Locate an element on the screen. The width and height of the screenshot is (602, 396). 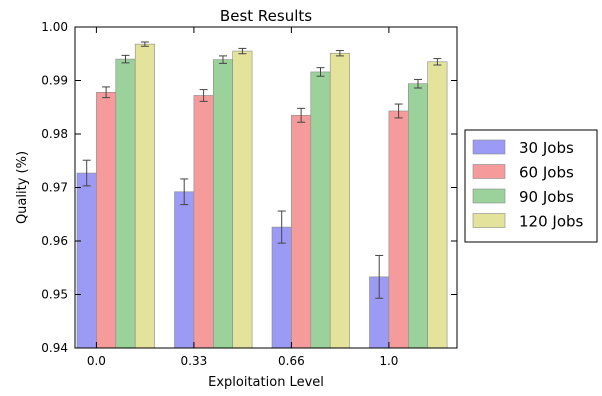
y-tick-label: 1.00 is located at coordinates (54, 27).